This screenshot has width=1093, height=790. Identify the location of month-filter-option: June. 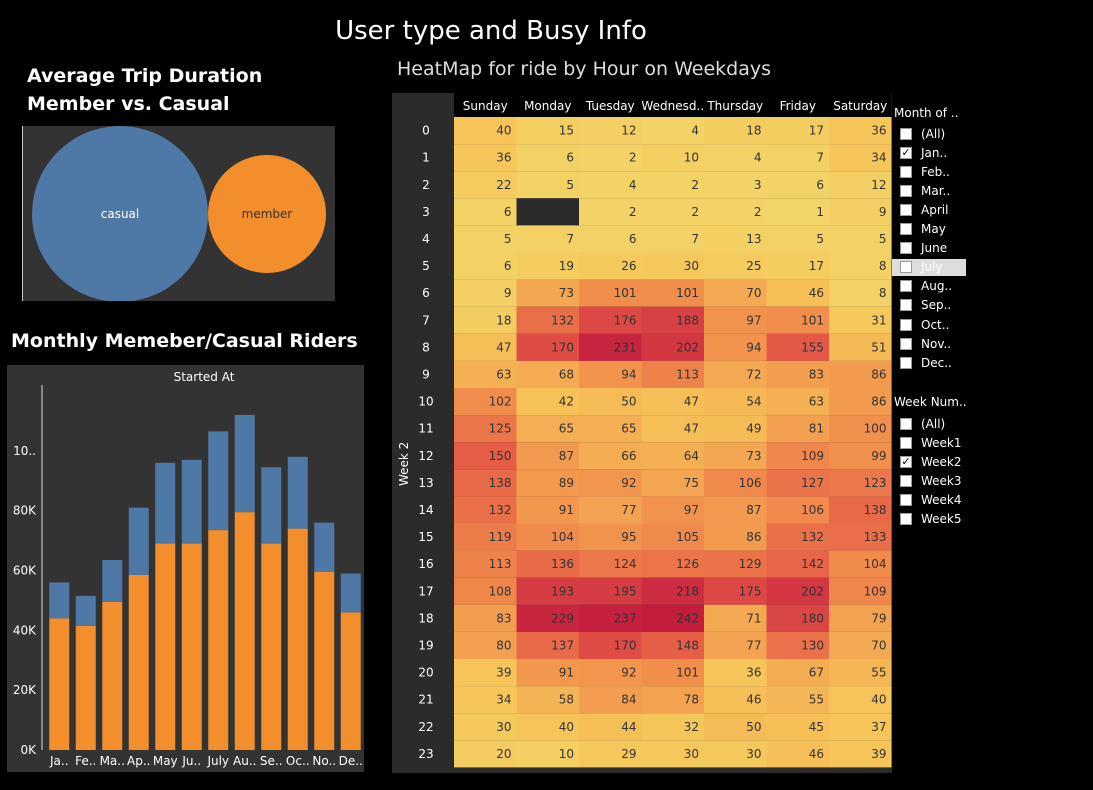
(979, 248).